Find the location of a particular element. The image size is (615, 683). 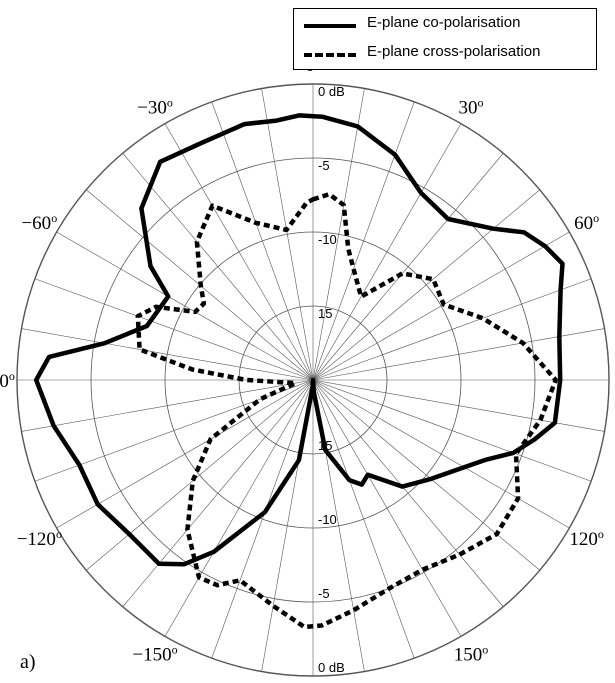

legend-label: E-plane cross-polarisation is located at coordinates (454, 51).